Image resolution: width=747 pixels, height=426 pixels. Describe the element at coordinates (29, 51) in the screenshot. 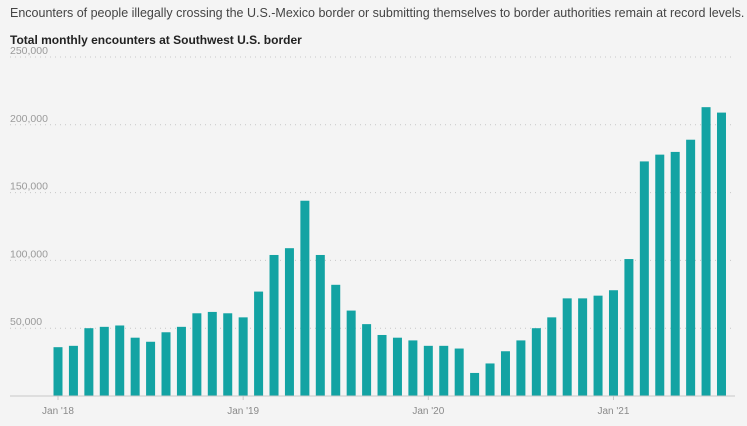

I see `y-tick-label: 250,000` at that location.